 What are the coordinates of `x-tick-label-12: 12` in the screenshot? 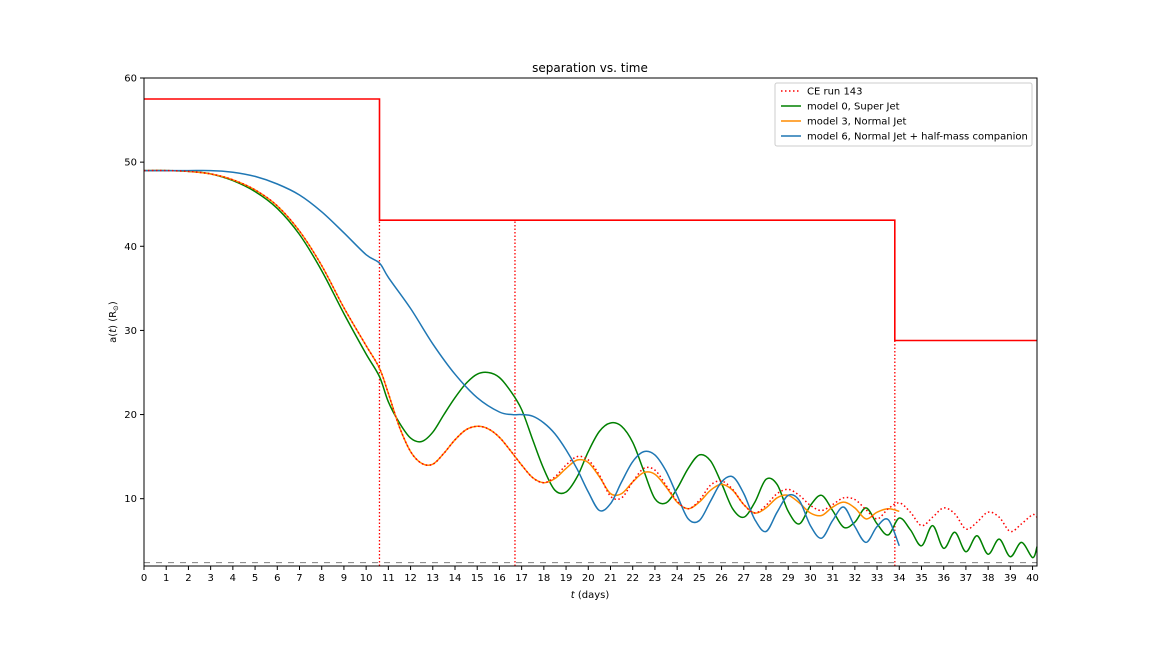 It's located at (410, 578).